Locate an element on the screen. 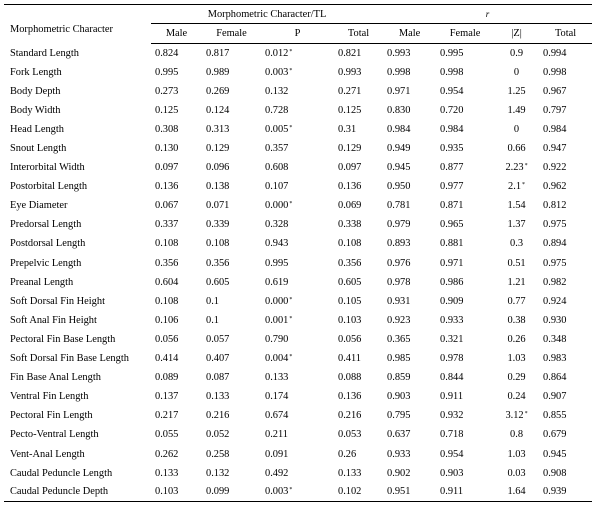 The width and height of the screenshot is (596, 507). cell-p-value: 0.000* is located at coordinates (297, 205).